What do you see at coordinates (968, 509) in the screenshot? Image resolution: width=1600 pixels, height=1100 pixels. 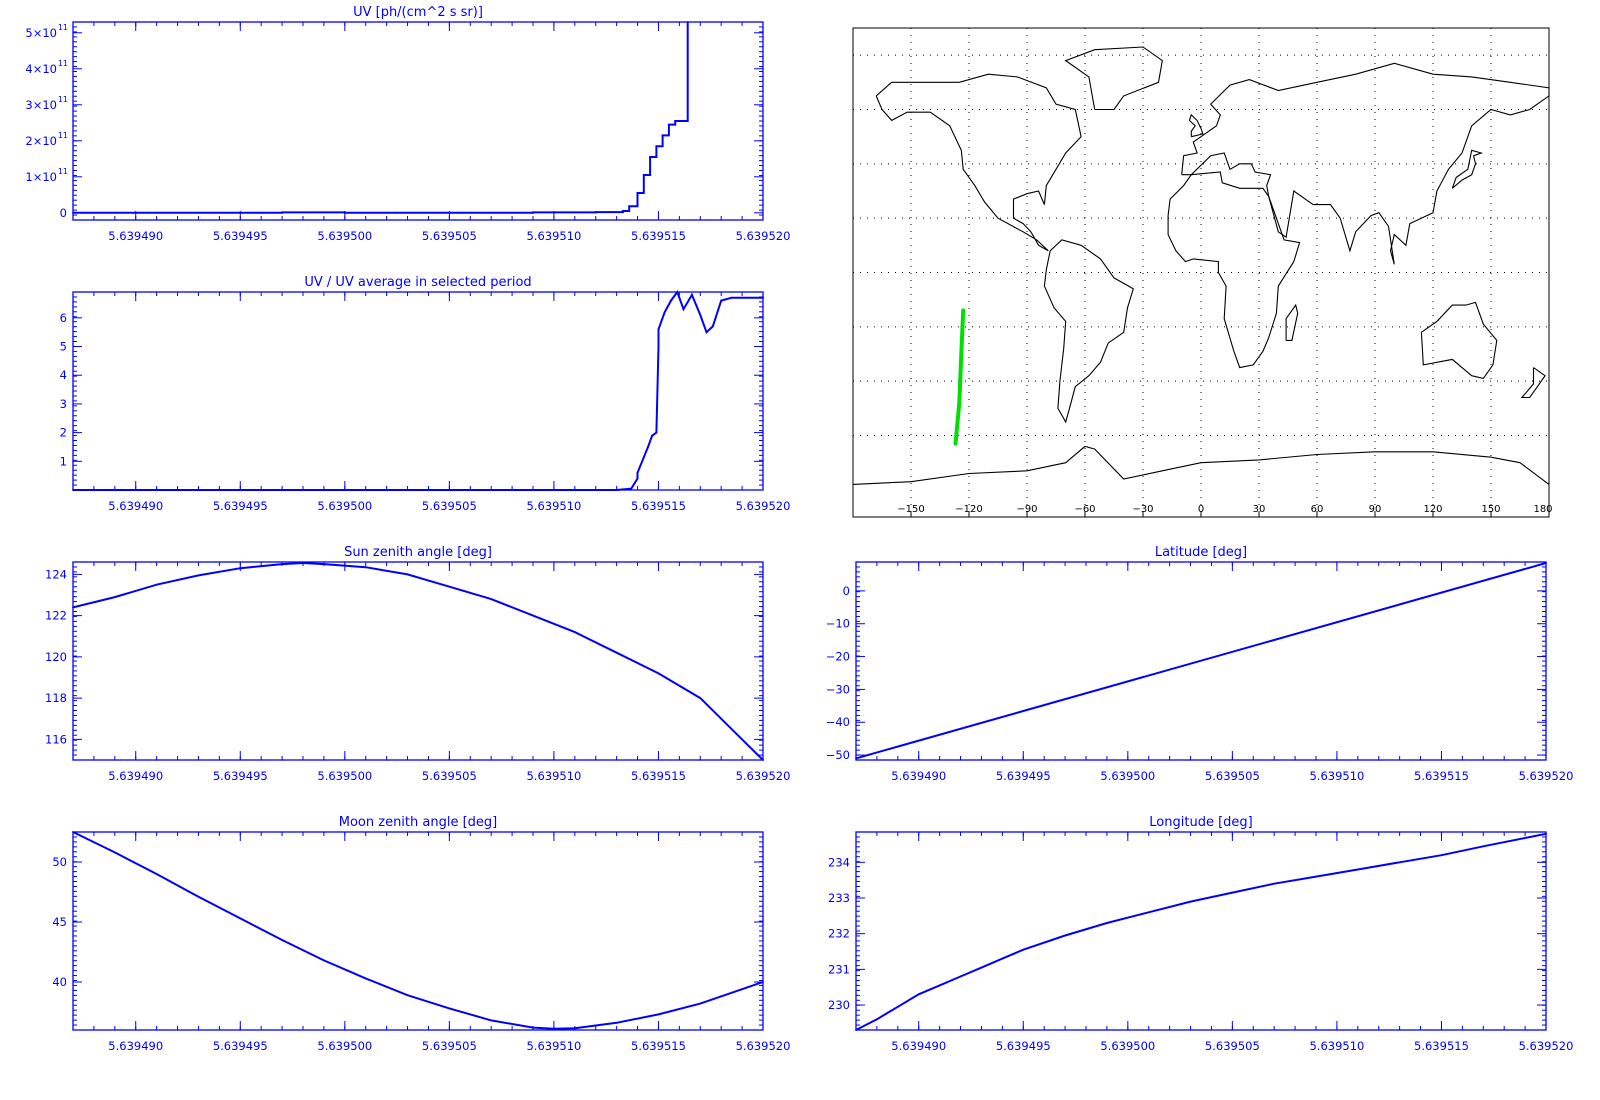 I see `map-x-tick-label: −120` at bounding box center [968, 509].